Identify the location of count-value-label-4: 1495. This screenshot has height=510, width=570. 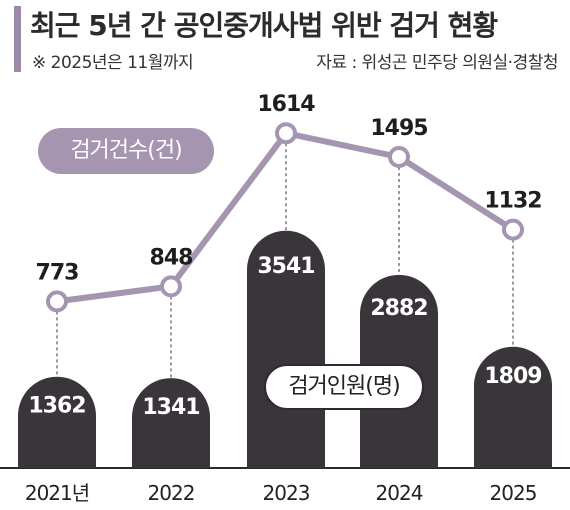
(398, 128).